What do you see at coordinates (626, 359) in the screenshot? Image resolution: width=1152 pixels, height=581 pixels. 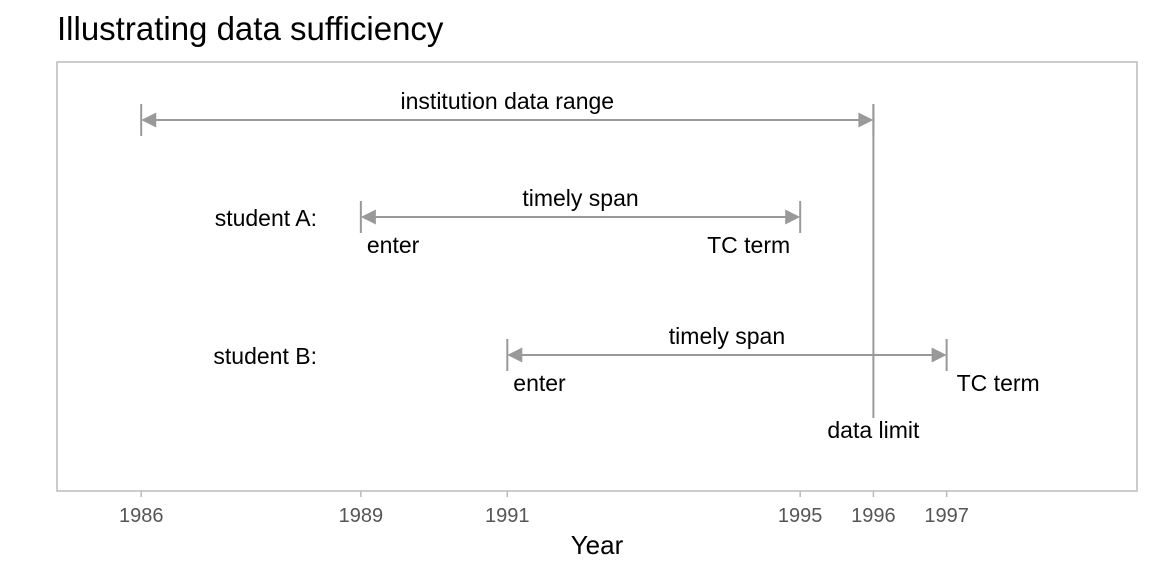 I see `student-span: timely span student B: enter TC term` at bounding box center [626, 359].